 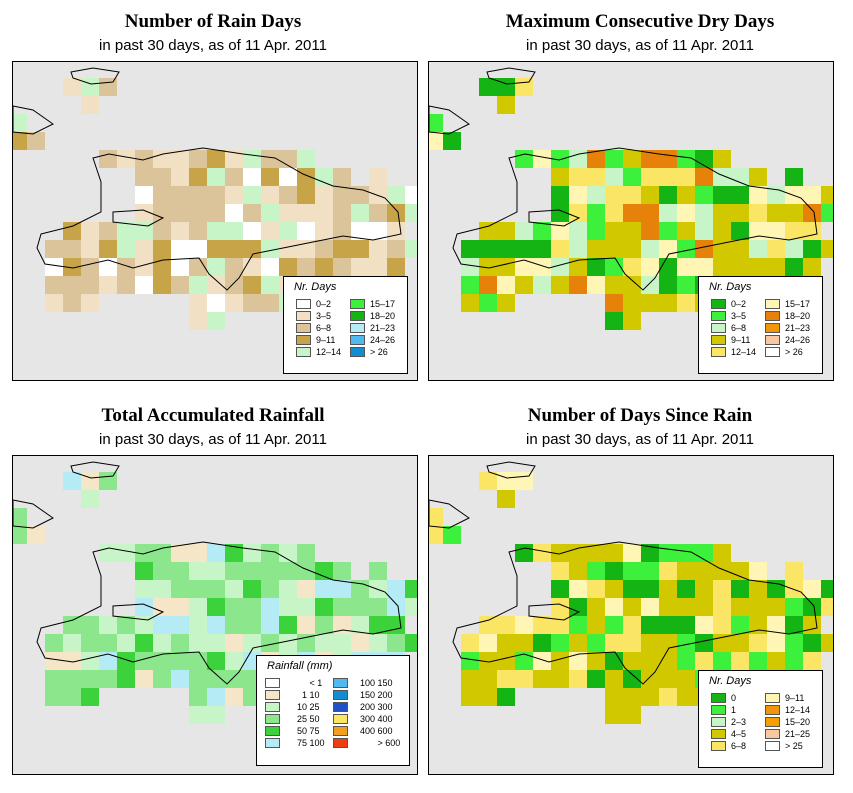 What do you see at coordinates (213, 21) in the screenshot?
I see `panel-title-rain-days: Number of Rain Days` at bounding box center [213, 21].